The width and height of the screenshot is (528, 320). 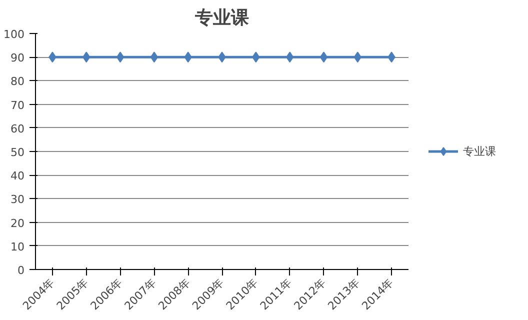 I want to click on y-tick-label: 40, so click(x=17, y=176).